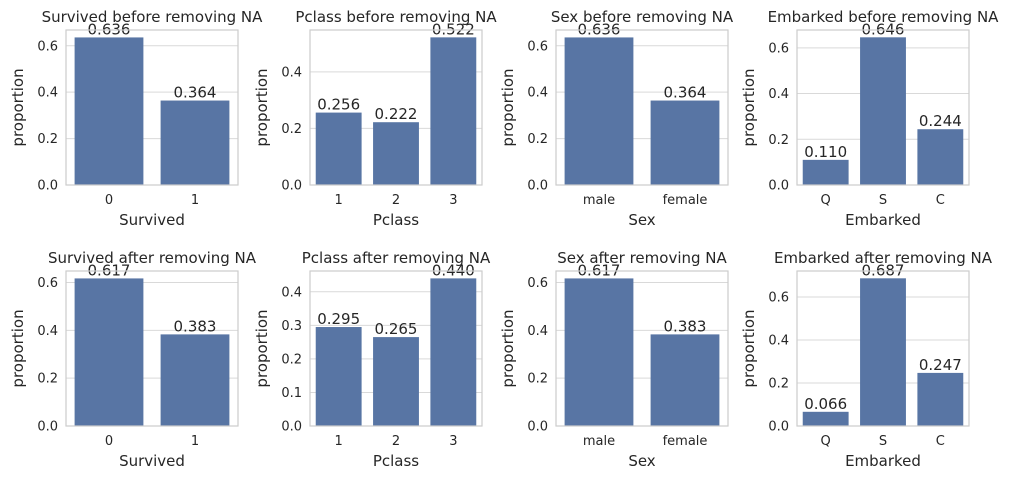 Image resolution: width=1012 pixels, height=484 pixels. Describe the element at coordinates (642, 17) in the screenshot. I see `subplot-title: Sex before removing NA` at that location.